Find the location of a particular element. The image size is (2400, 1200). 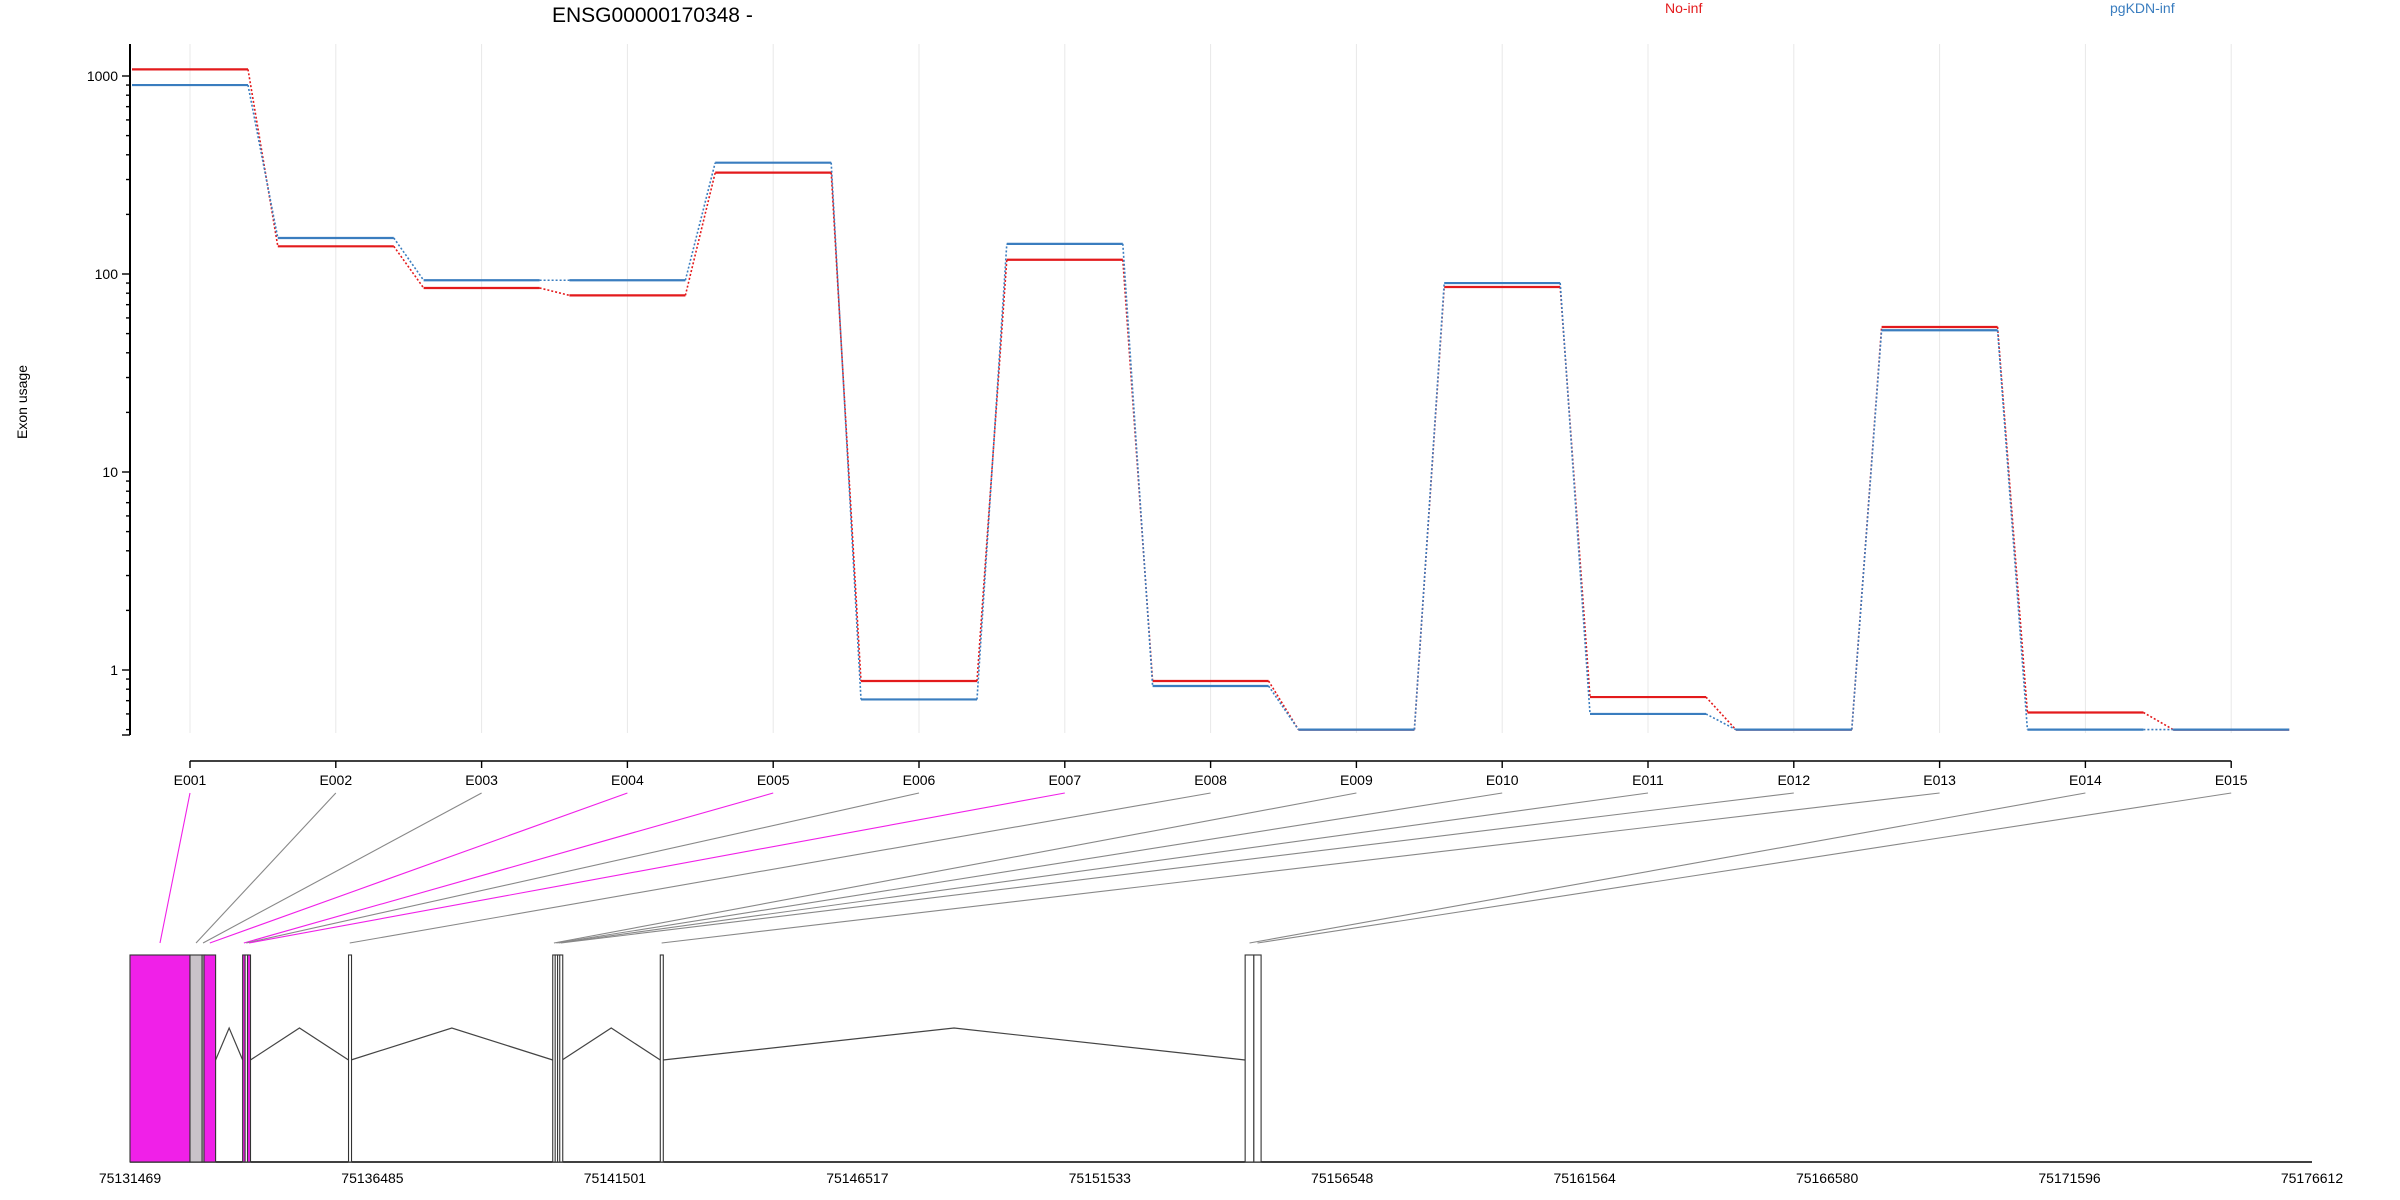

genomic-tick-label: 75156548 is located at coordinates (1342, 1178).